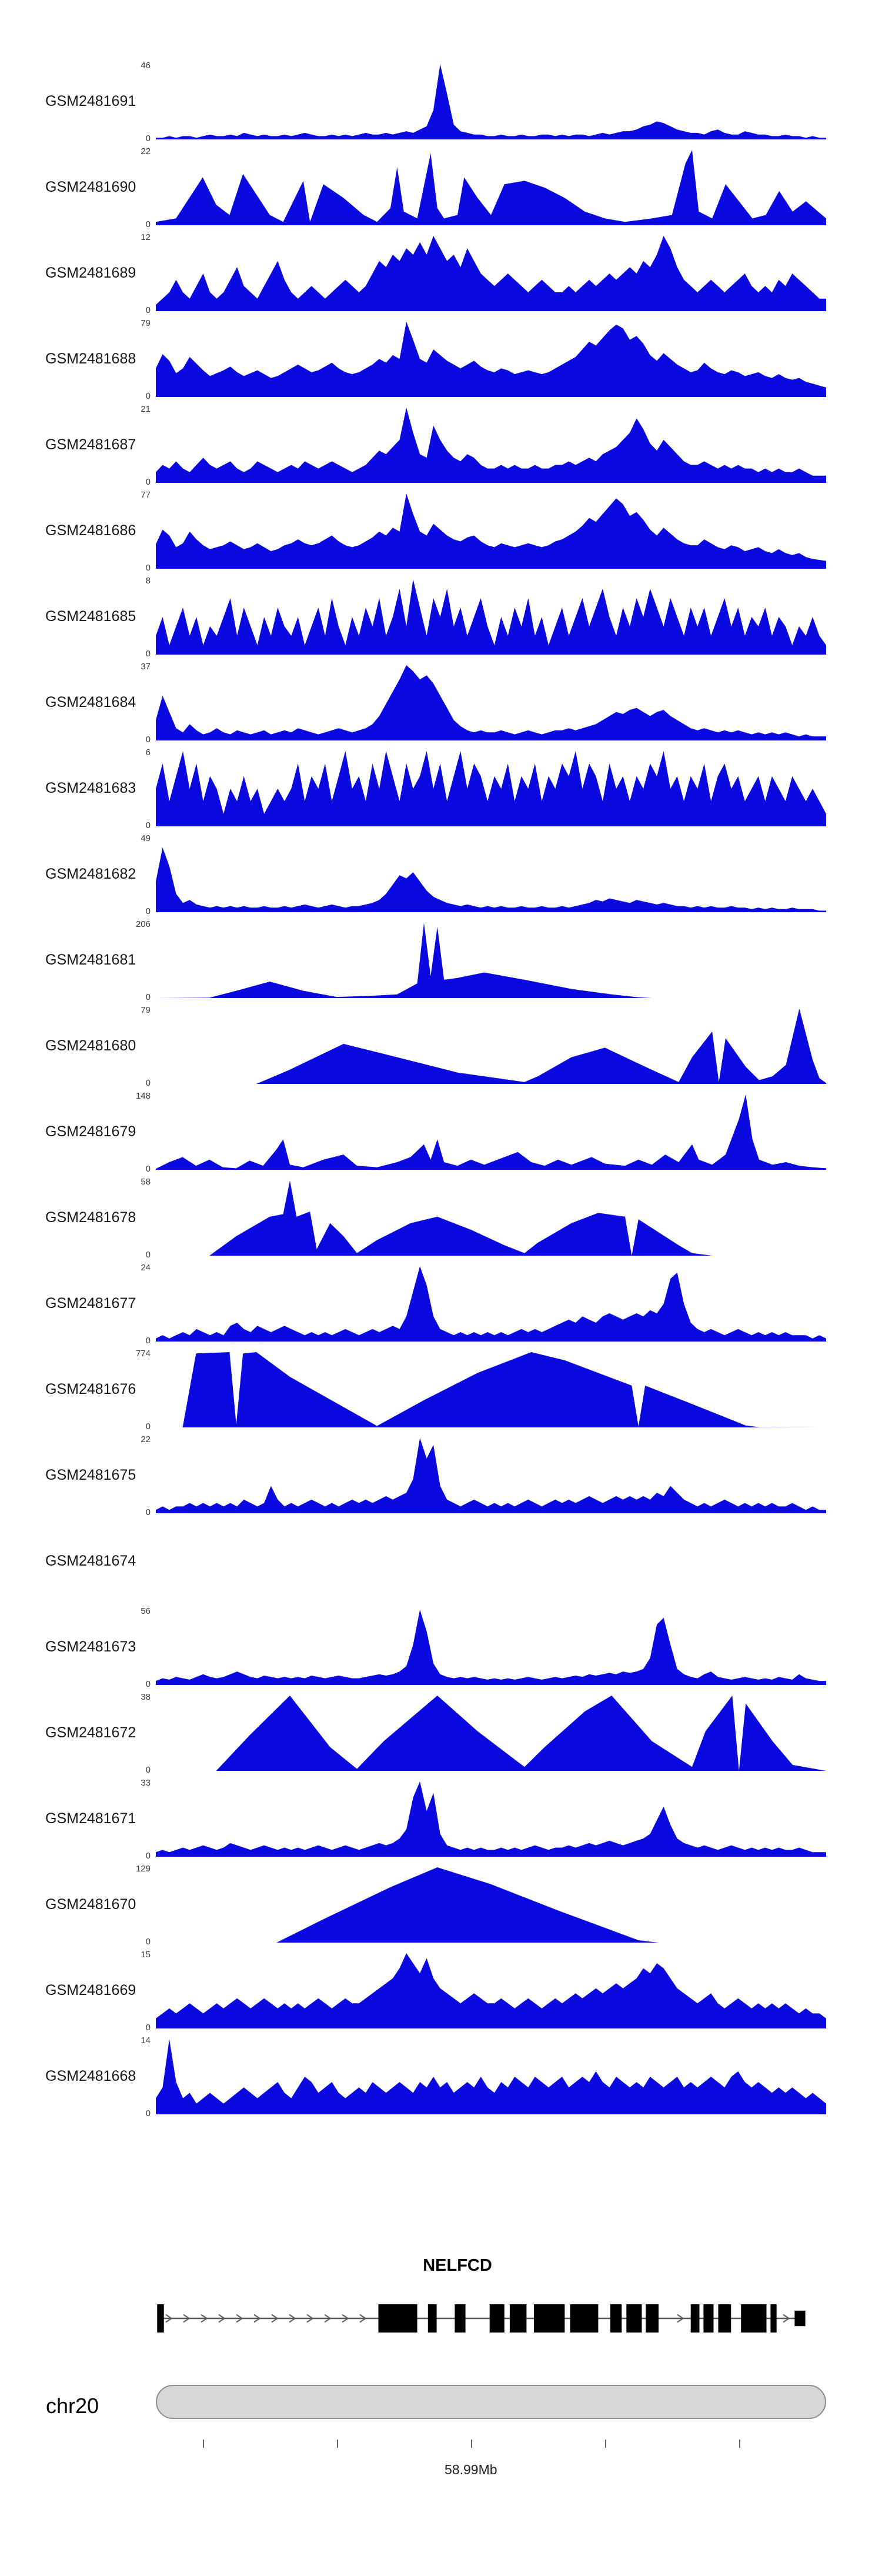 Image resolution: width=882 pixels, height=2576 pixels. I want to click on track-label: GSM2481669, so click(90, 1990).